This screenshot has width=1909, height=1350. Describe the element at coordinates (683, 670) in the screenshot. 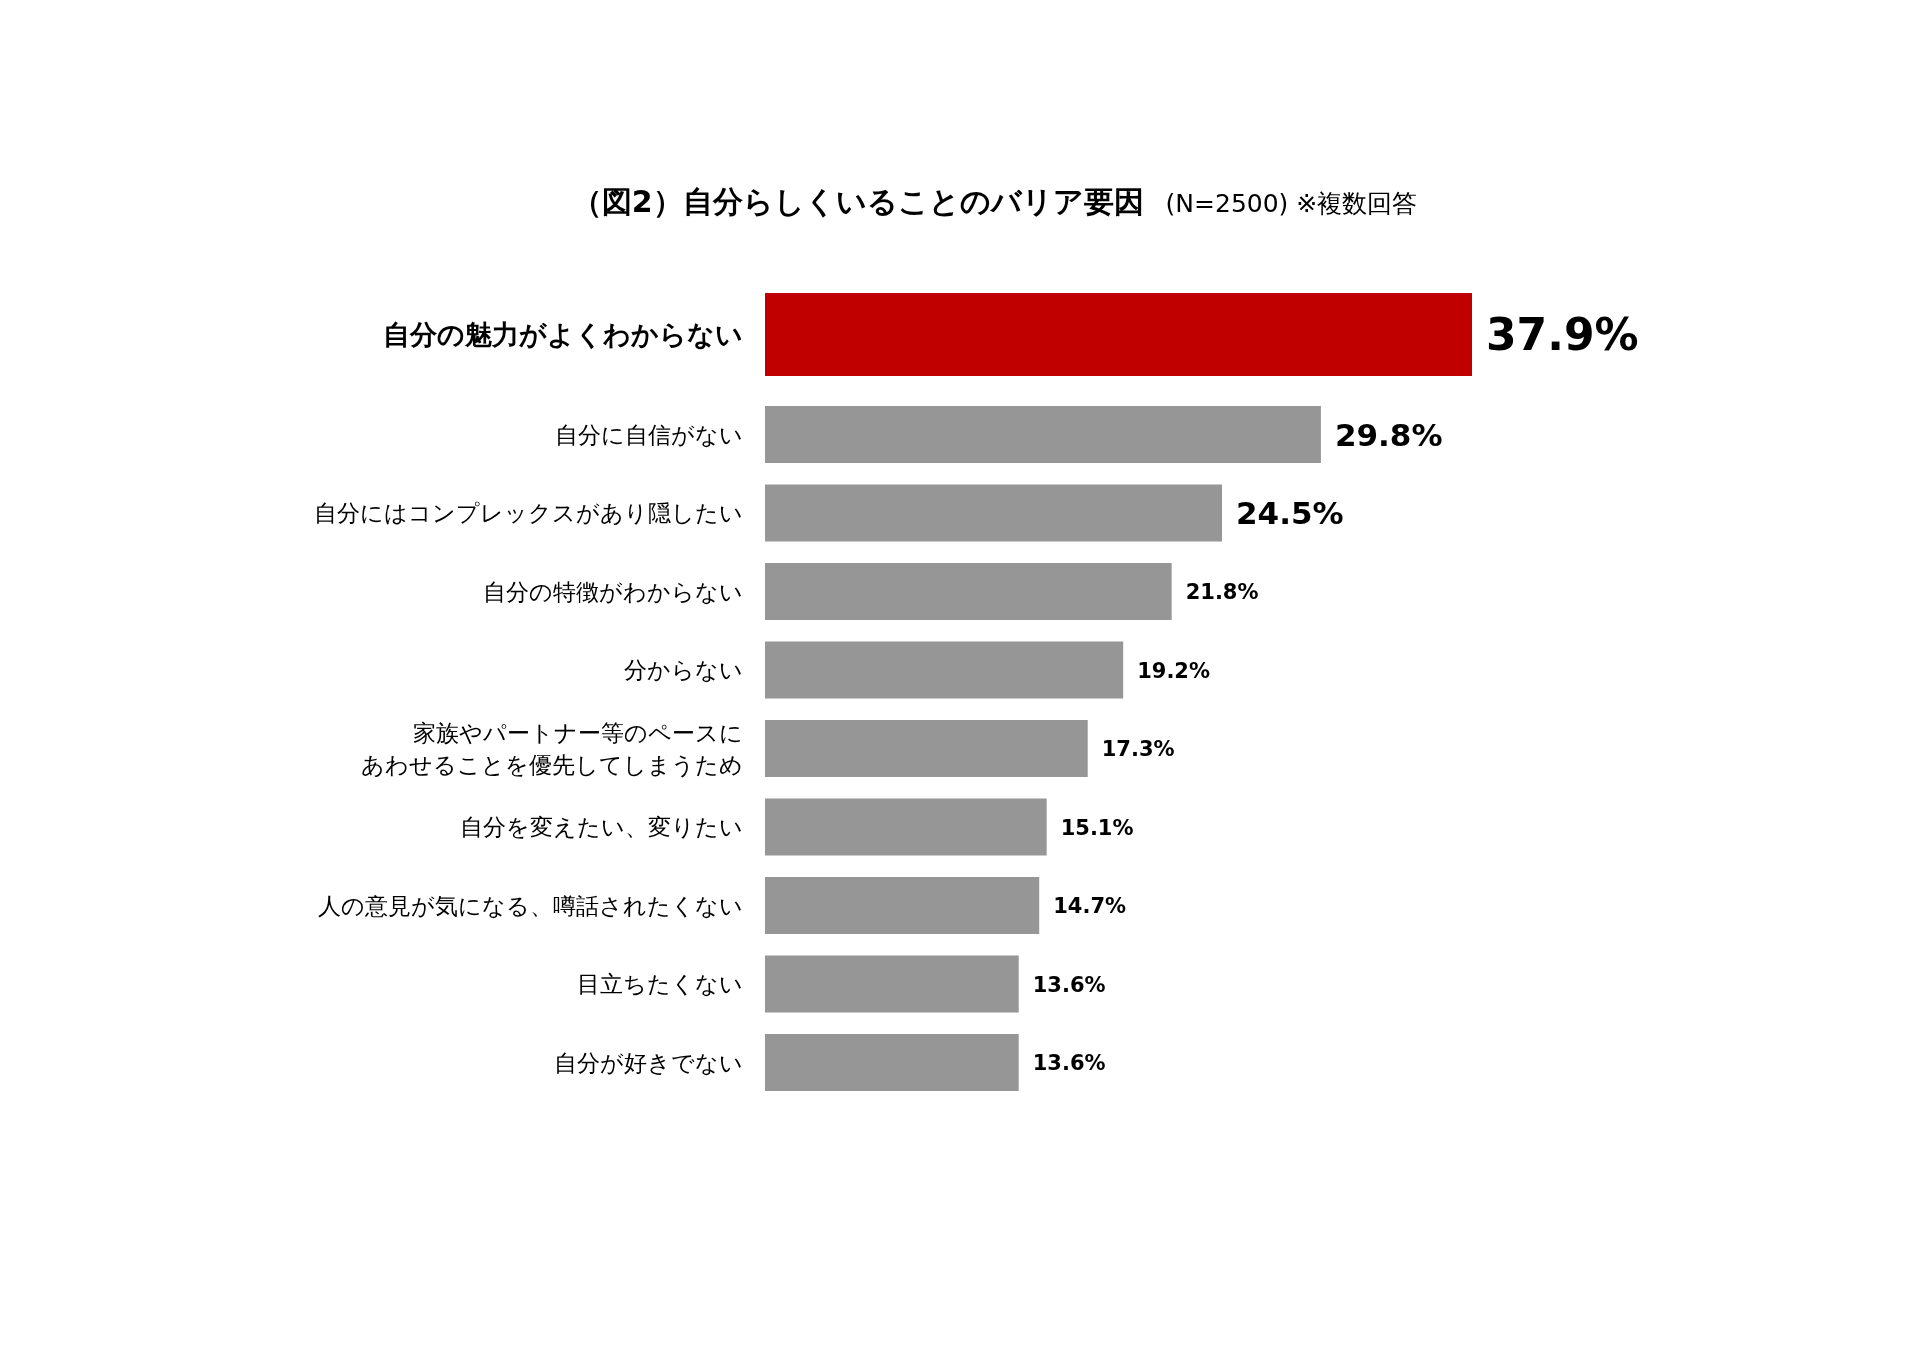

I see `y-tick-label: 分からない` at that location.